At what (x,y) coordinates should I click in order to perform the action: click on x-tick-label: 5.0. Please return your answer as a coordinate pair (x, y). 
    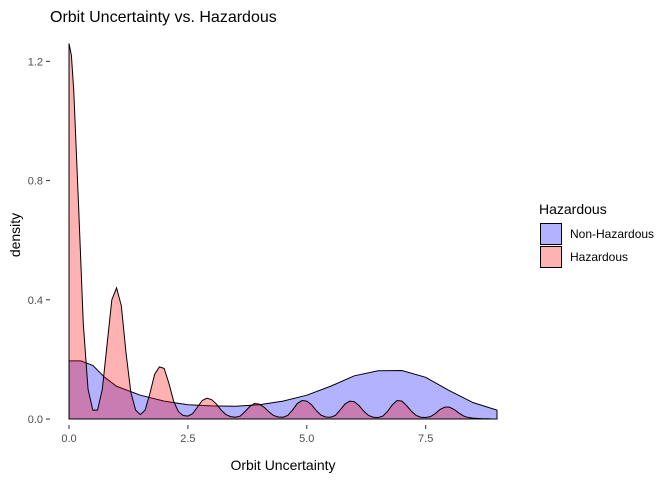
    Looking at the image, I should click on (306, 439).